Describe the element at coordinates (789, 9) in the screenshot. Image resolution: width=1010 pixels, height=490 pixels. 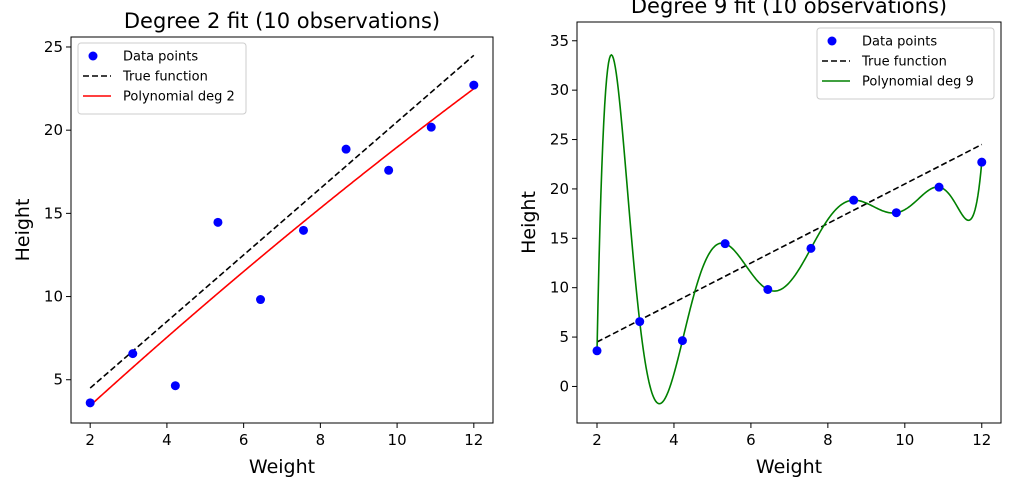
I see `chart-title: Degree 9 fit (10 observations)` at that location.